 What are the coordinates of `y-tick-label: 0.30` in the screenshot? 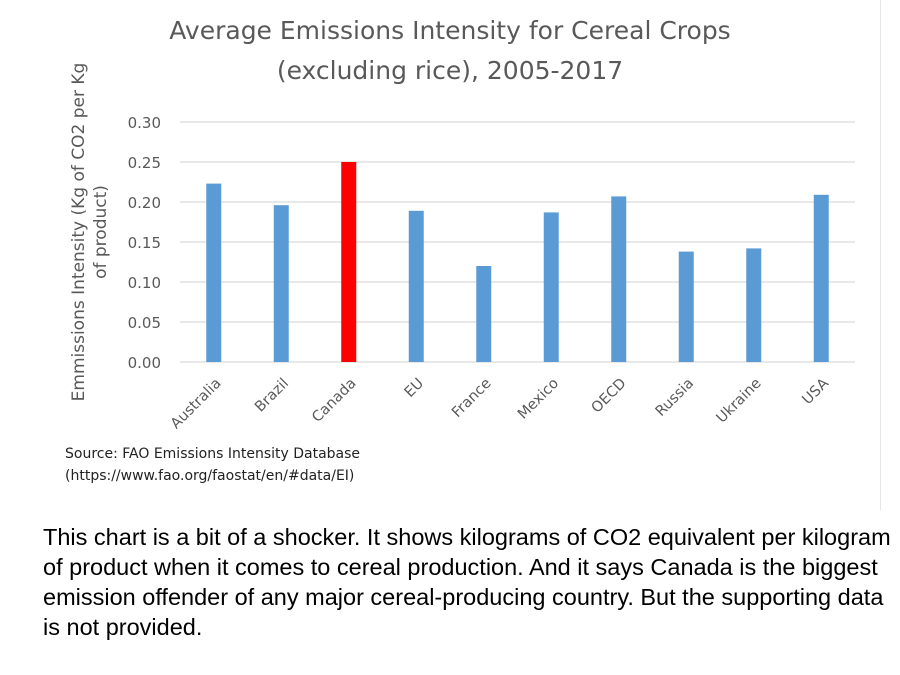 It's located at (144, 123).